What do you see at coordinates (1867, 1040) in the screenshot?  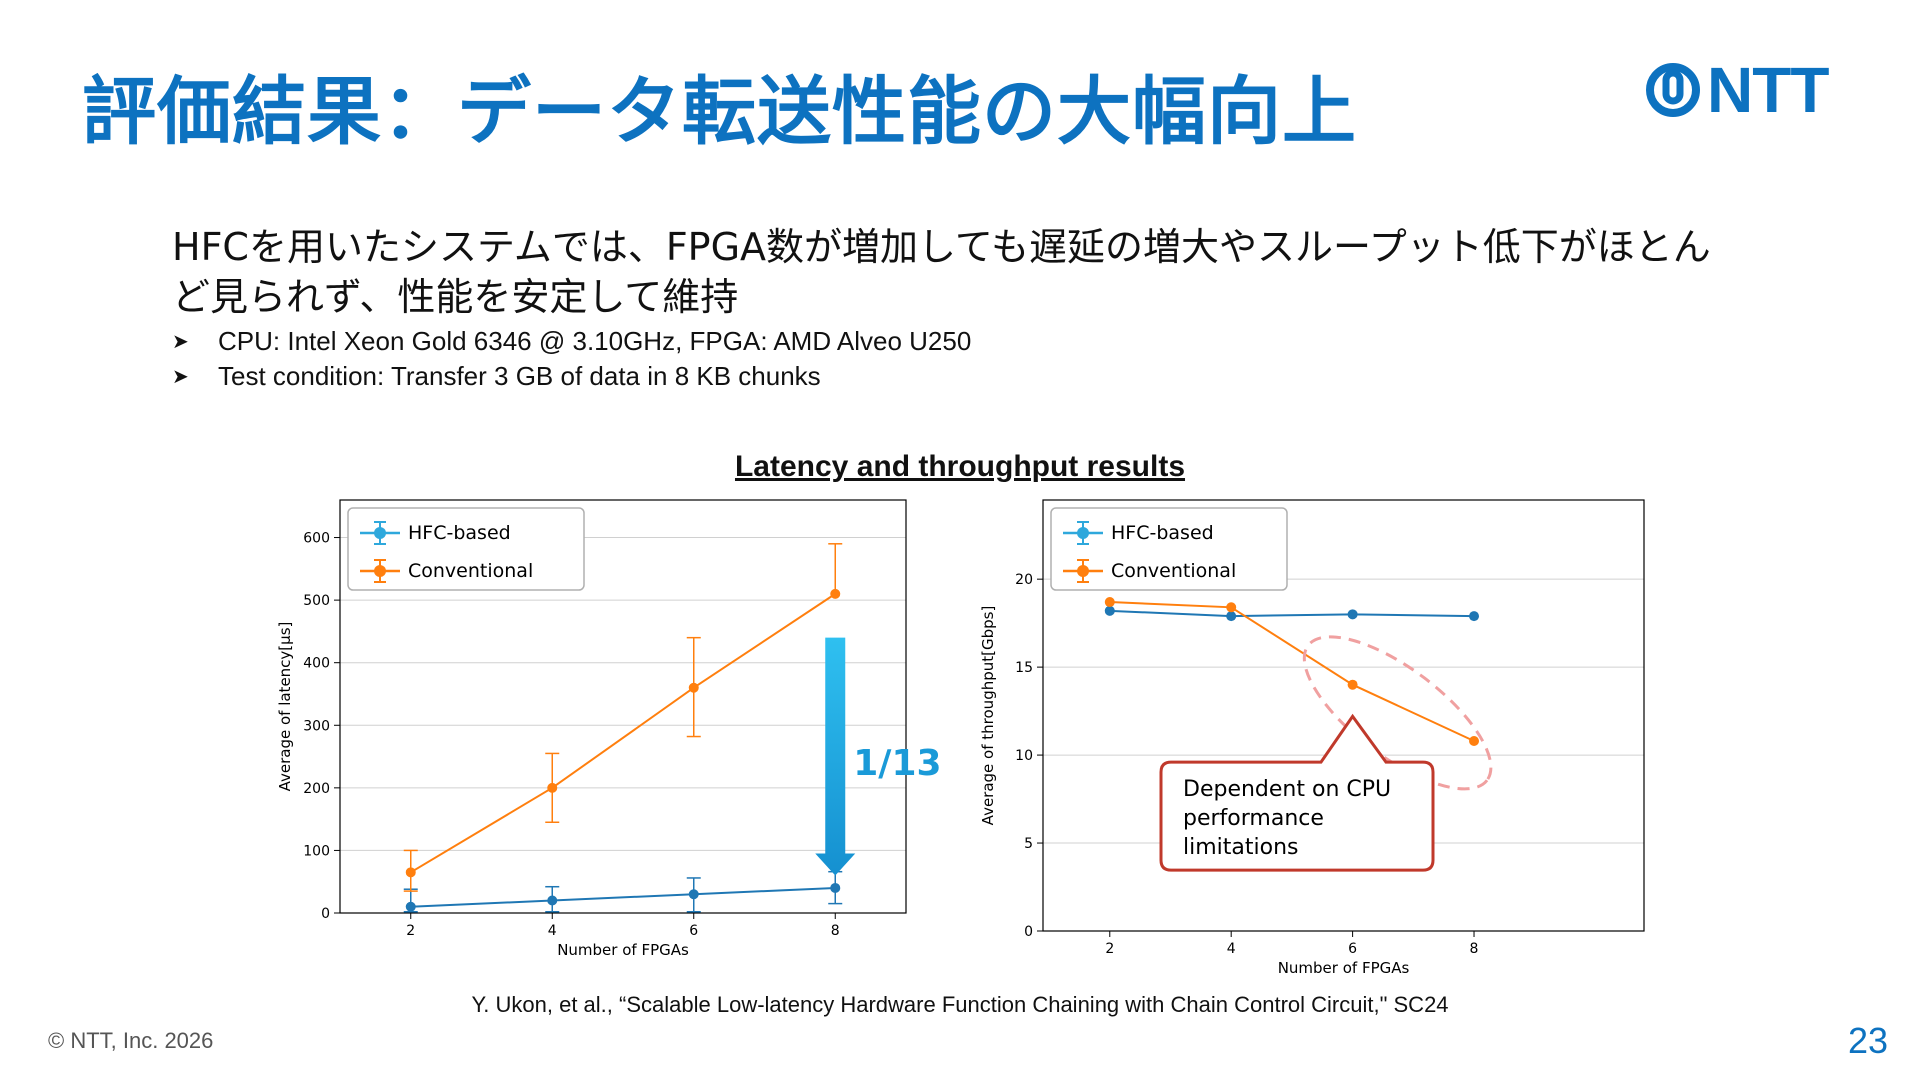 I see `page-number: 23` at bounding box center [1867, 1040].